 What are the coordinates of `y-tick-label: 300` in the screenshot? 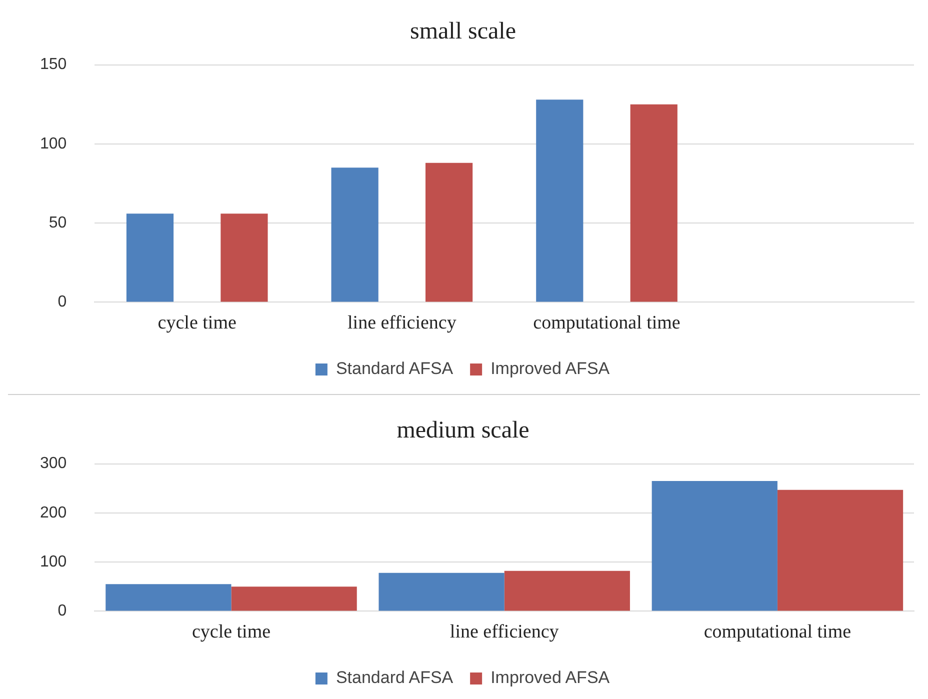 It's located at (53, 463).